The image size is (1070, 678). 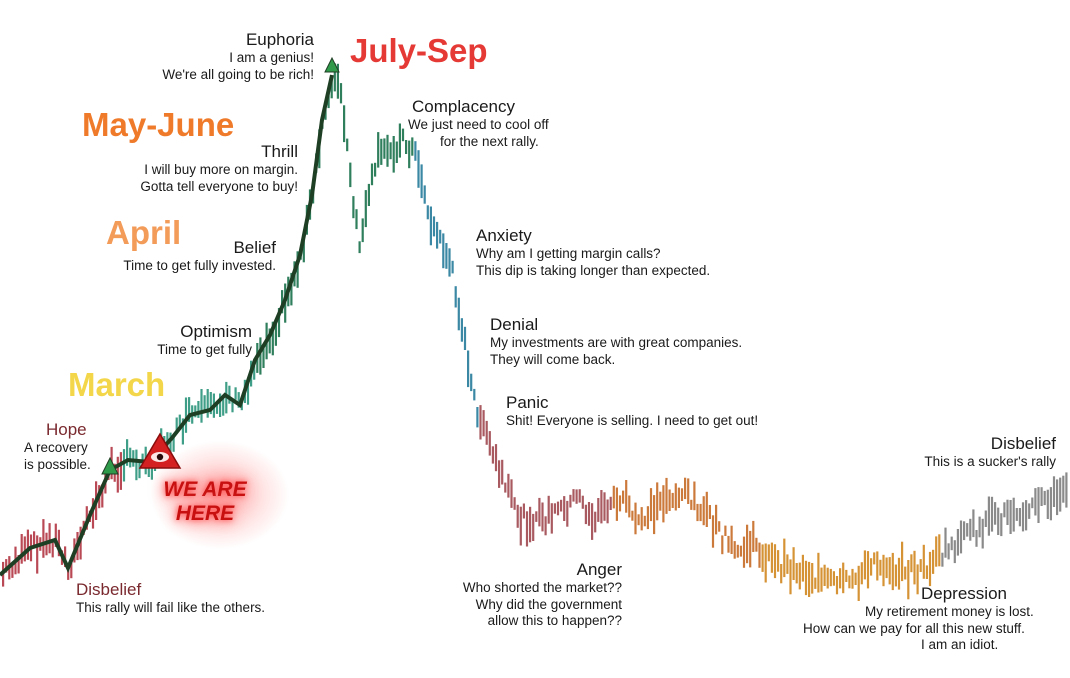 What do you see at coordinates (568, 254) in the screenshot?
I see `stage-quote: Why am I getting margin calls?` at bounding box center [568, 254].